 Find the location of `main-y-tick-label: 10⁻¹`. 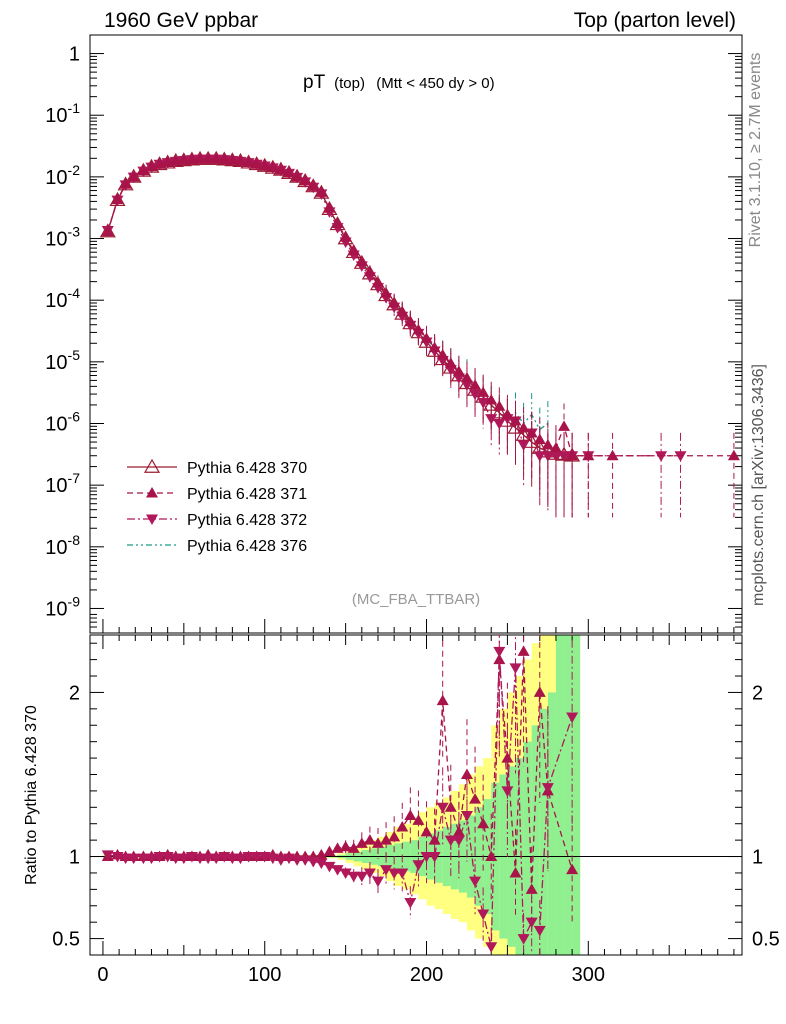

main-y-tick-label: 10⁻¹ is located at coordinates (62, 113).